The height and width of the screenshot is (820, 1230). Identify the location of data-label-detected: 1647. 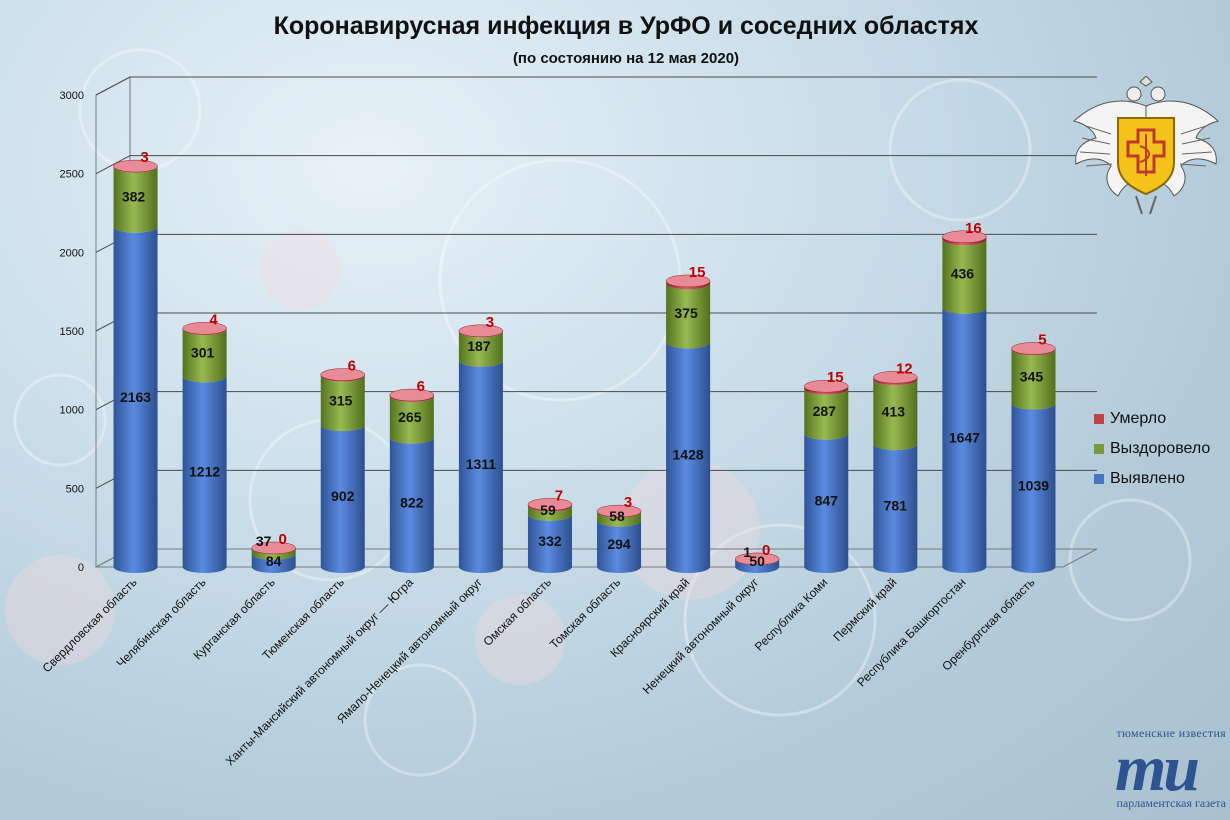
(964, 437).